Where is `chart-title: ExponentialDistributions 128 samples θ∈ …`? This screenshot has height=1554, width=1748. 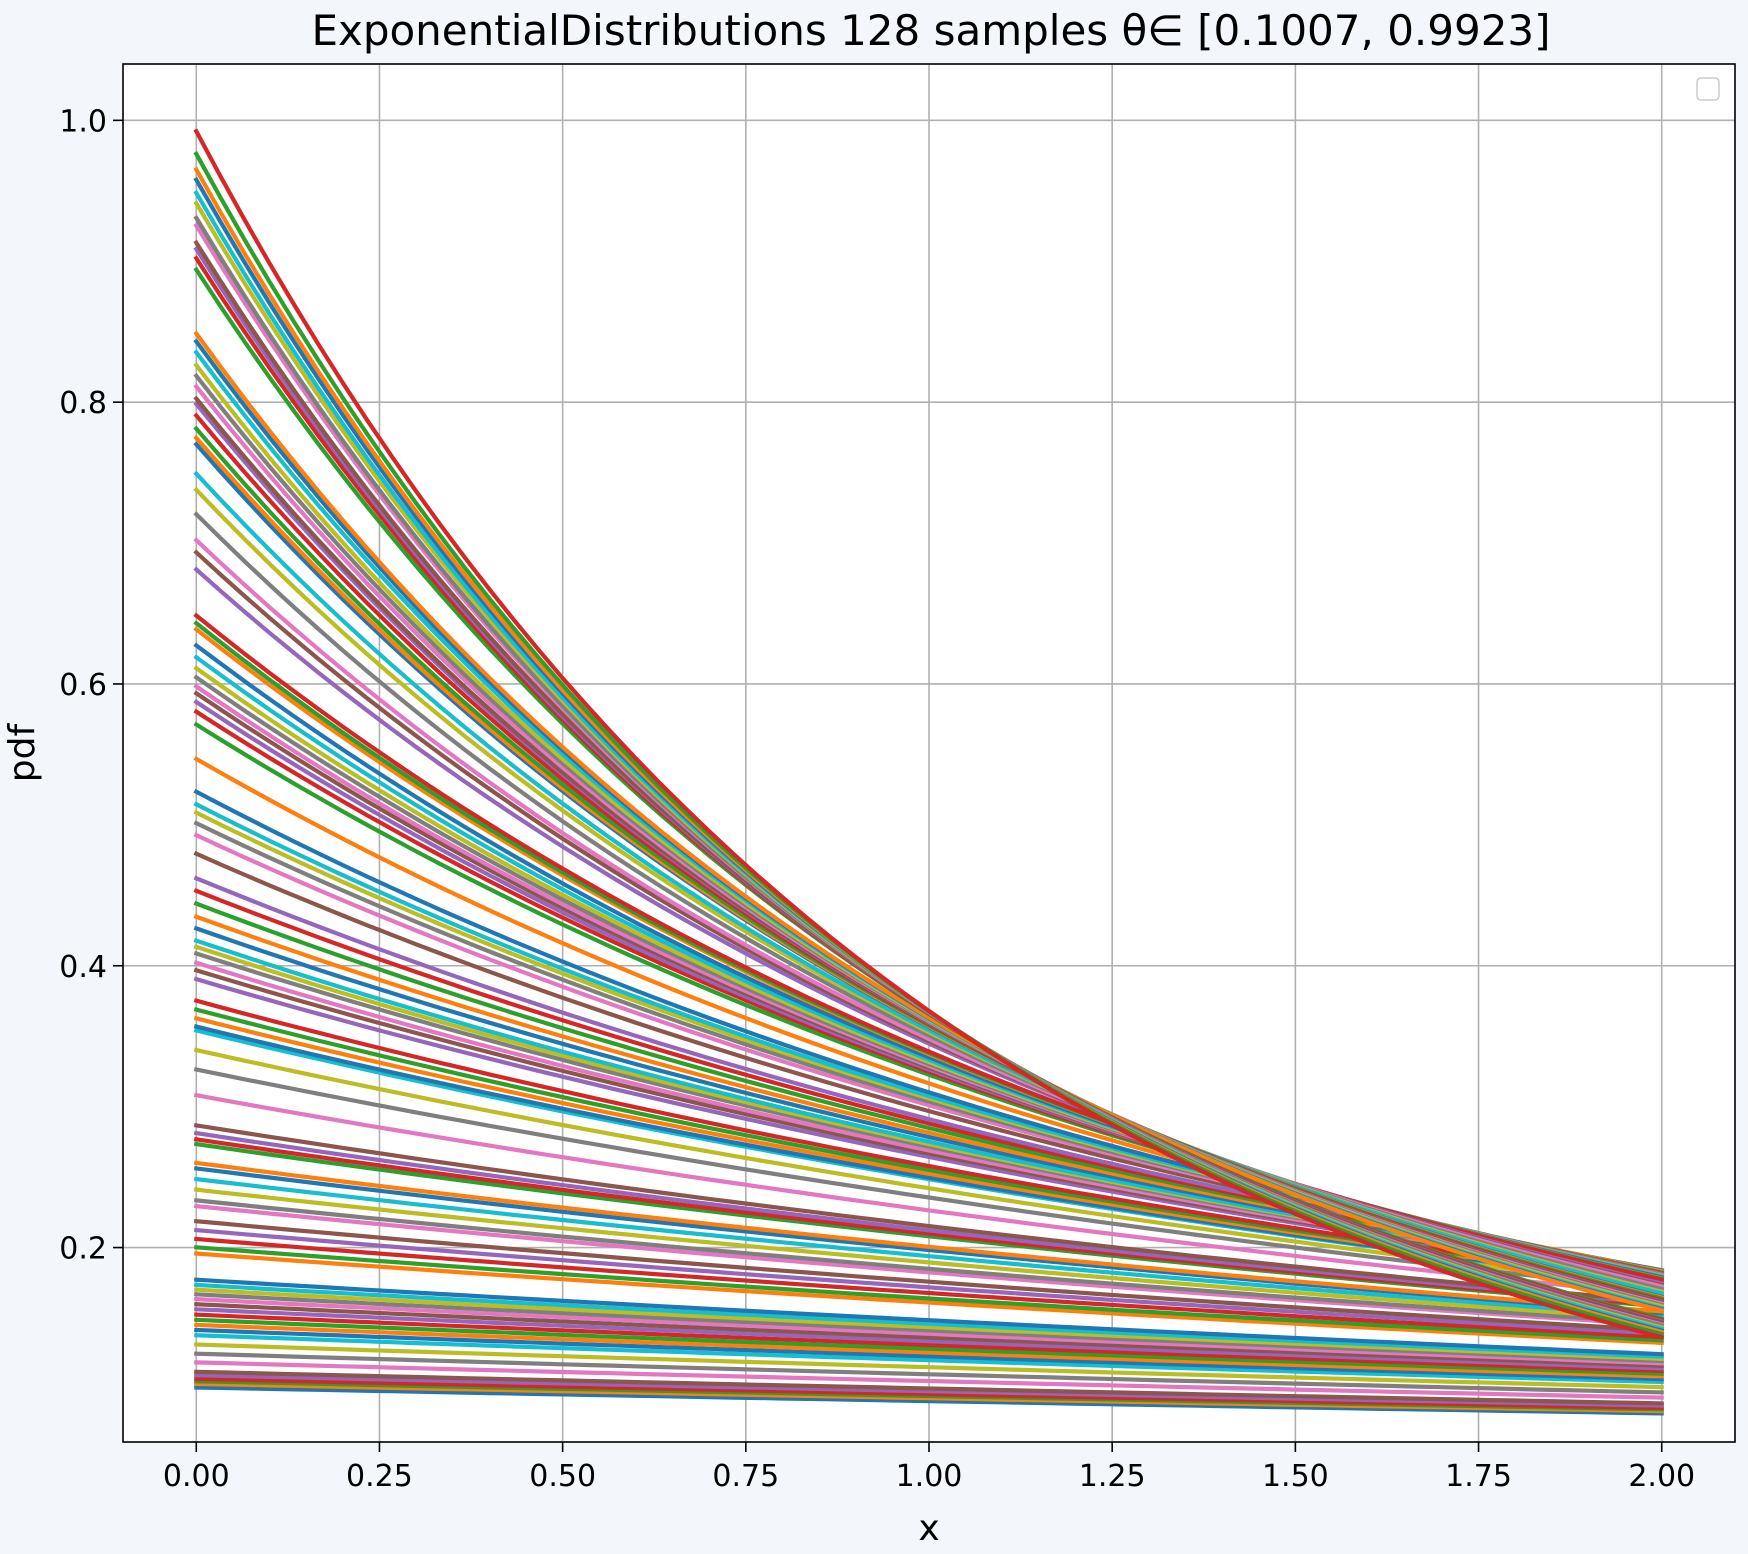
chart-title: ExponentialDistributions 128 samples θ∈ … is located at coordinates (930, 30).